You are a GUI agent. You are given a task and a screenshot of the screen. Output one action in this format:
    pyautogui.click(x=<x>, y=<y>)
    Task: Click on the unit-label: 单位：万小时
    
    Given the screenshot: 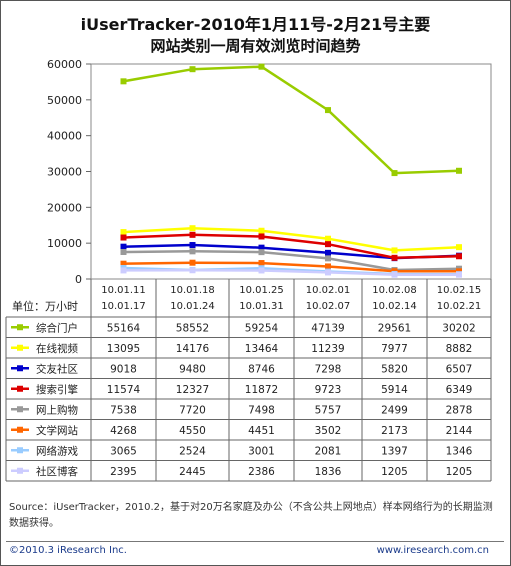 What is the action you would take?
    pyautogui.click(x=45, y=306)
    